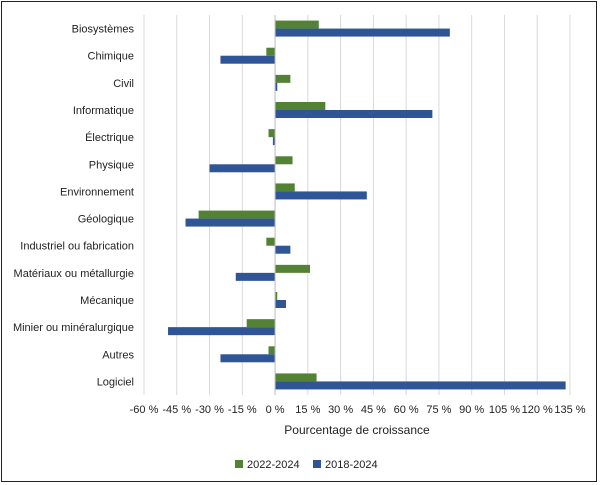  What do you see at coordinates (242, 410) in the screenshot?
I see `x-tick-label: -15 %` at bounding box center [242, 410].